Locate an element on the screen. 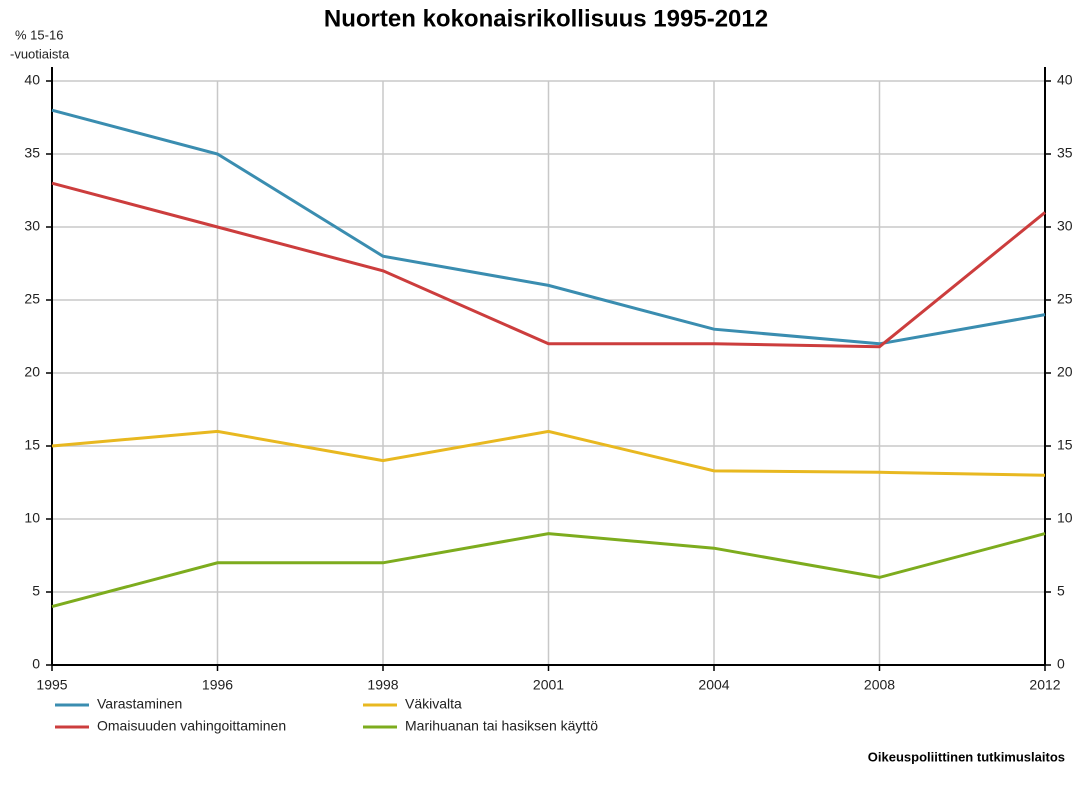 This screenshot has height=789, width=1092. y2-tick-label: 10 is located at coordinates (1065, 518).